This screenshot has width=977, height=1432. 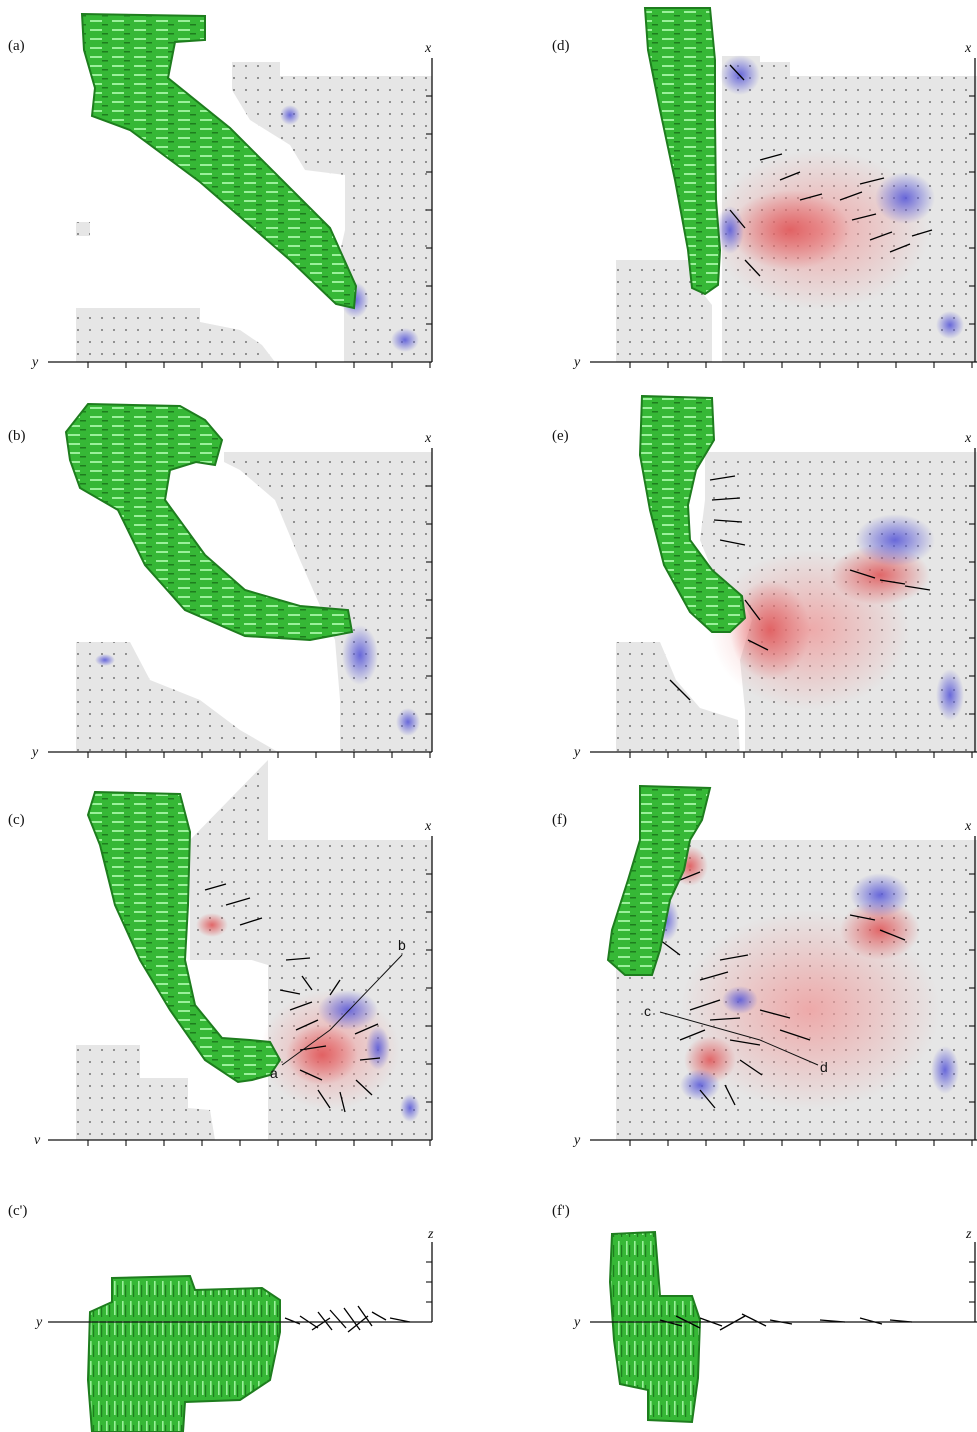 I want to click on panel-d-label: (d), so click(x=561, y=46).